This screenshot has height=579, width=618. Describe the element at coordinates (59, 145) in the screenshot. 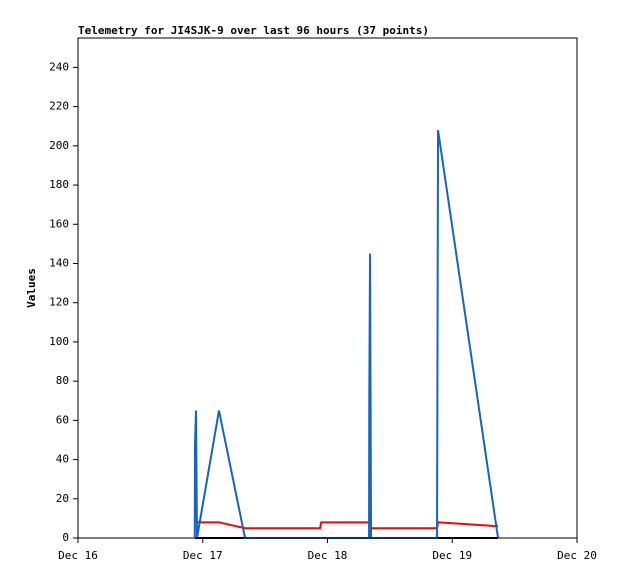

I see `y-tick-label: 200` at that location.